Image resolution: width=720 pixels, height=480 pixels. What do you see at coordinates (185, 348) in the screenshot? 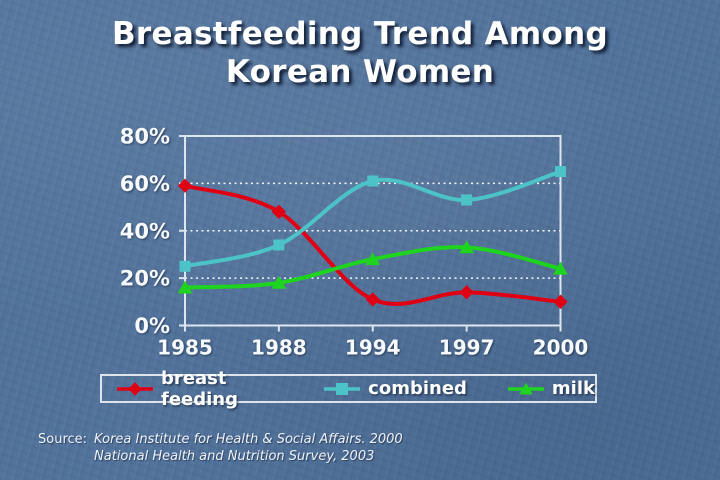
I see `svg-text: 1985` at bounding box center [185, 348].